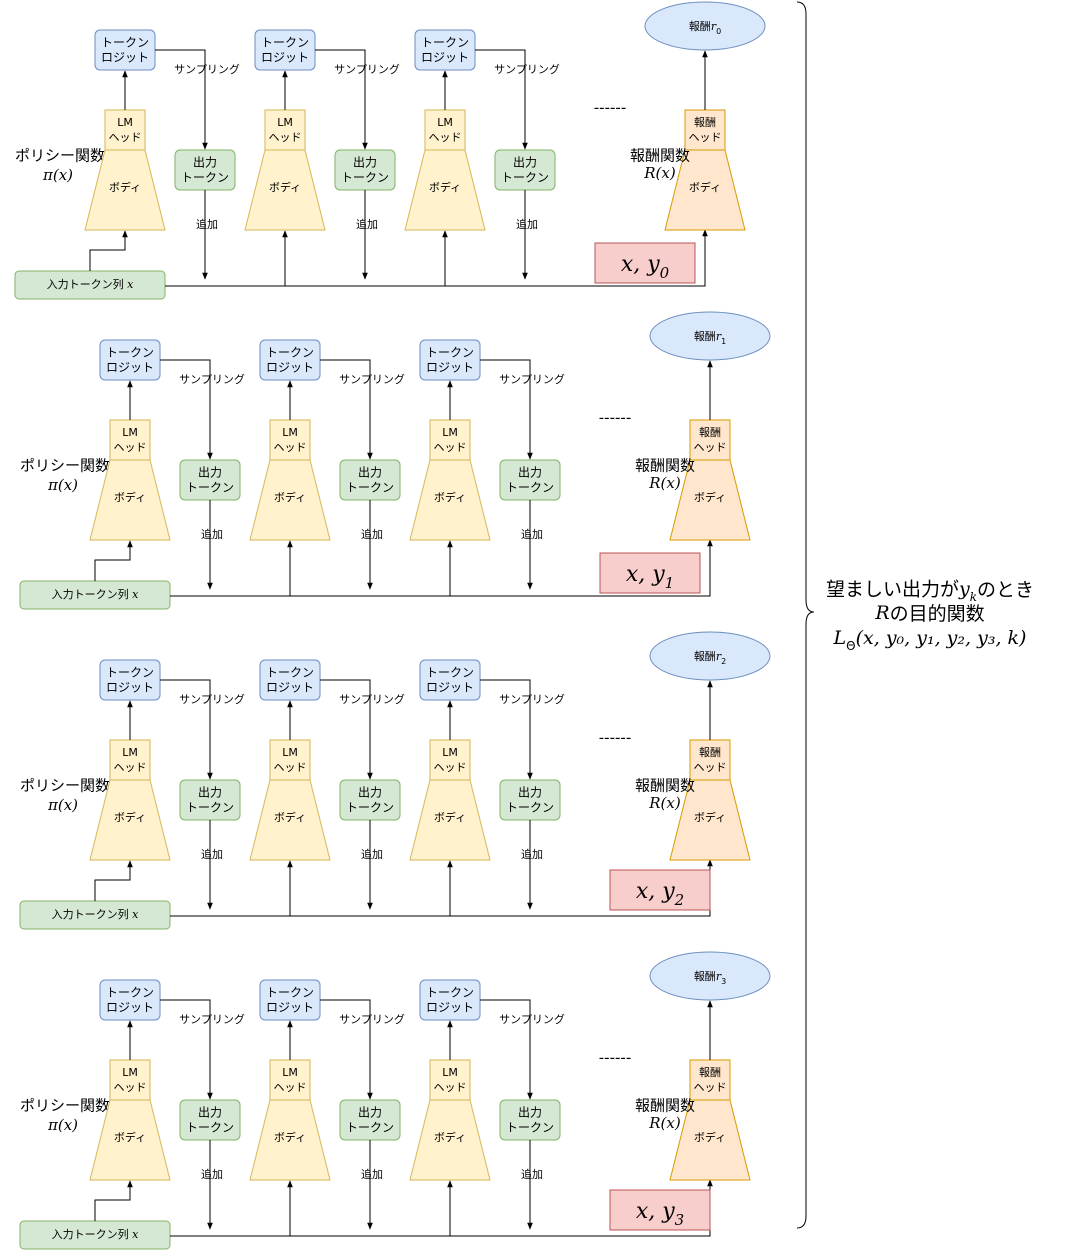 This screenshot has width=1086, height=1251. Describe the element at coordinates (135, 594) in the screenshot. I see `input-var: x` at that location.